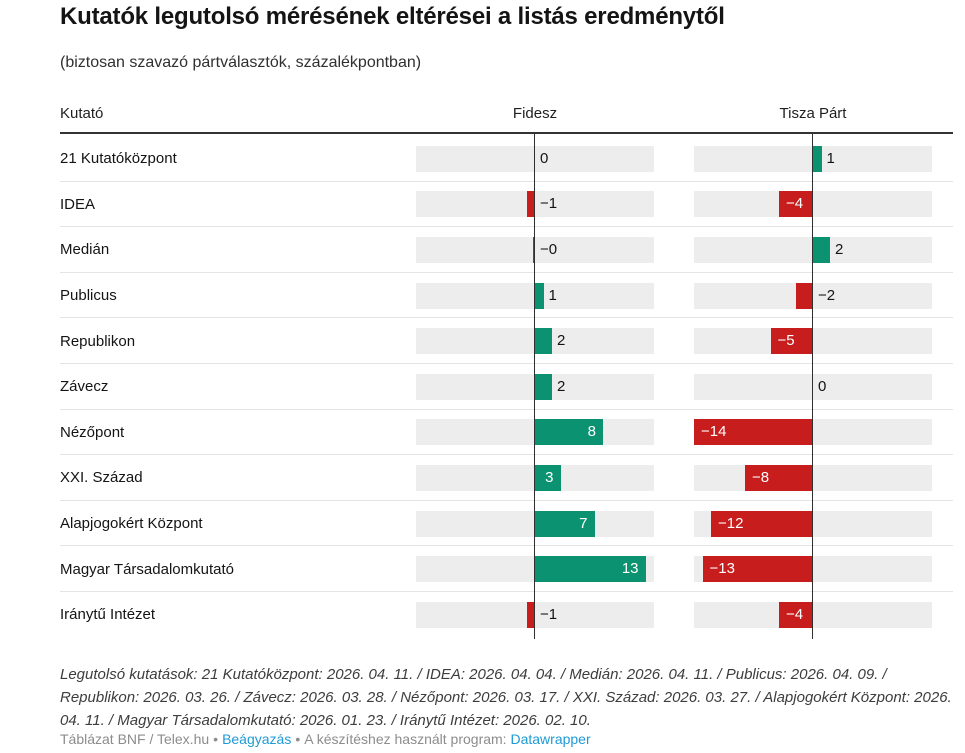  What do you see at coordinates (550, 739) in the screenshot?
I see `datawrapper-link: Datawrapper` at bounding box center [550, 739].